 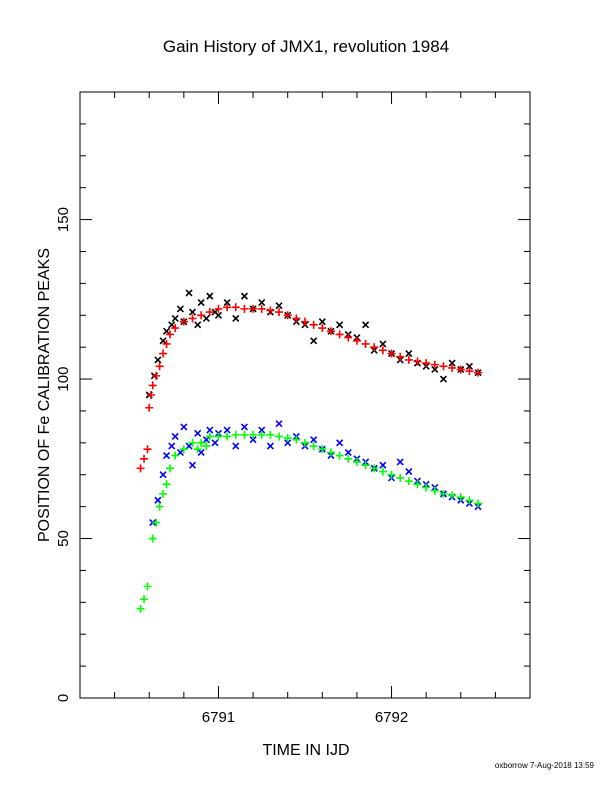 I want to click on y-tick-label: 100, so click(x=63, y=379).